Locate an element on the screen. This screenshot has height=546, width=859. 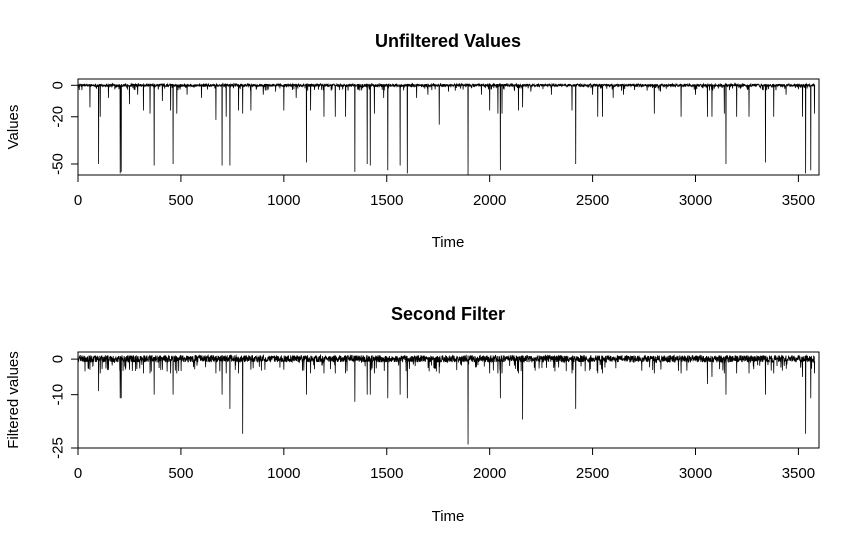
chart-title: Unfiltered Values is located at coordinates (448, 41).